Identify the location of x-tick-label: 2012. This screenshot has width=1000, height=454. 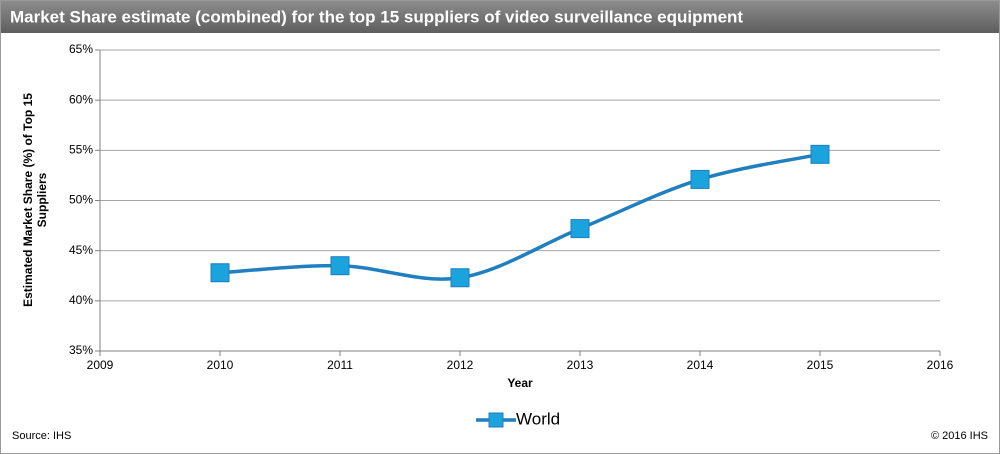
(460, 365).